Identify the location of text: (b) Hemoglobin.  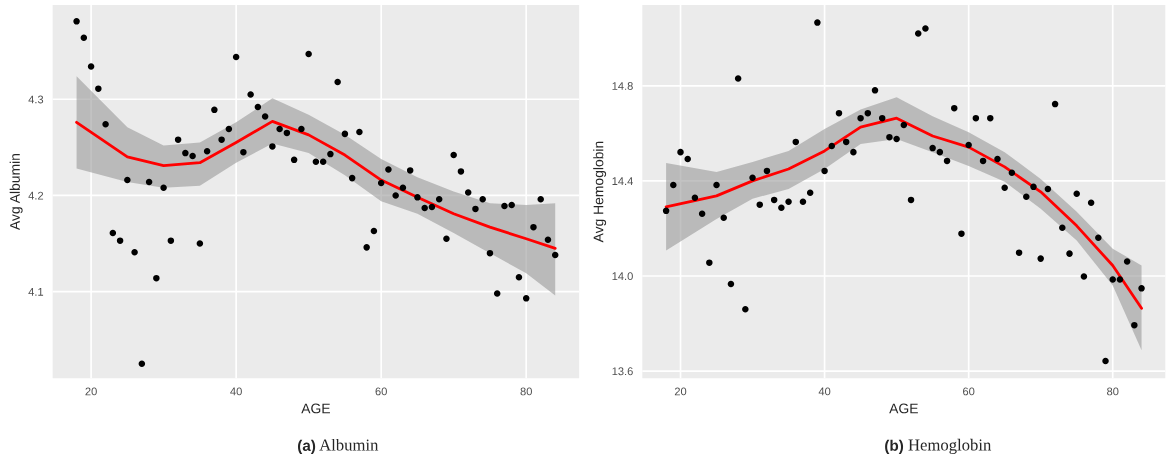
(938, 446).